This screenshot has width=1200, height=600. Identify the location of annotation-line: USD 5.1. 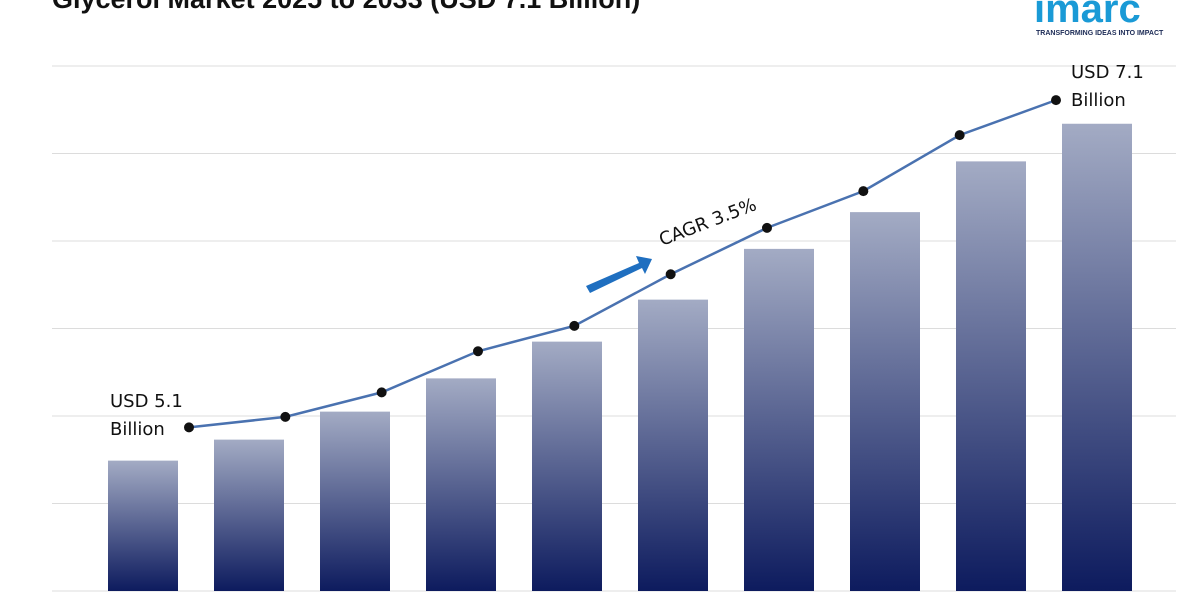
(146, 401).